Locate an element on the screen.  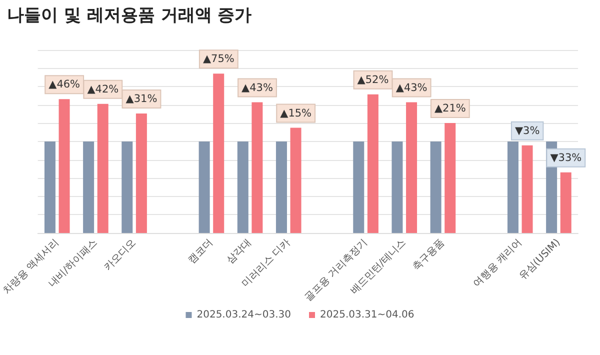
annotation: ▲42% is located at coordinates (103, 89).